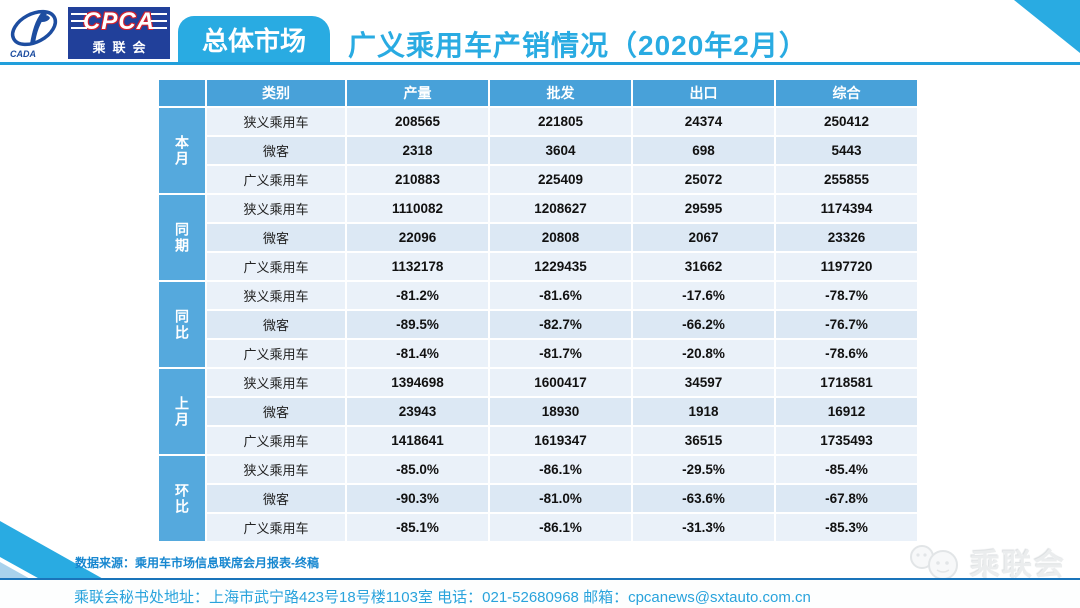  Describe the element at coordinates (540, 63) in the screenshot. I see `header-divider` at that location.